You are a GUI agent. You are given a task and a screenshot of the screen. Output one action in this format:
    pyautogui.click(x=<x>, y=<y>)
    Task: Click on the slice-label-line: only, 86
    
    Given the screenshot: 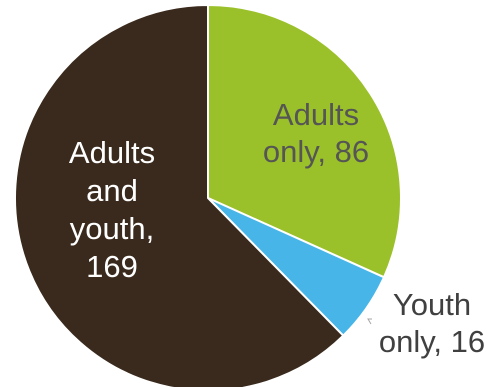 What is the action you would take?
    pyautogui.click(x=316, y=151)
    